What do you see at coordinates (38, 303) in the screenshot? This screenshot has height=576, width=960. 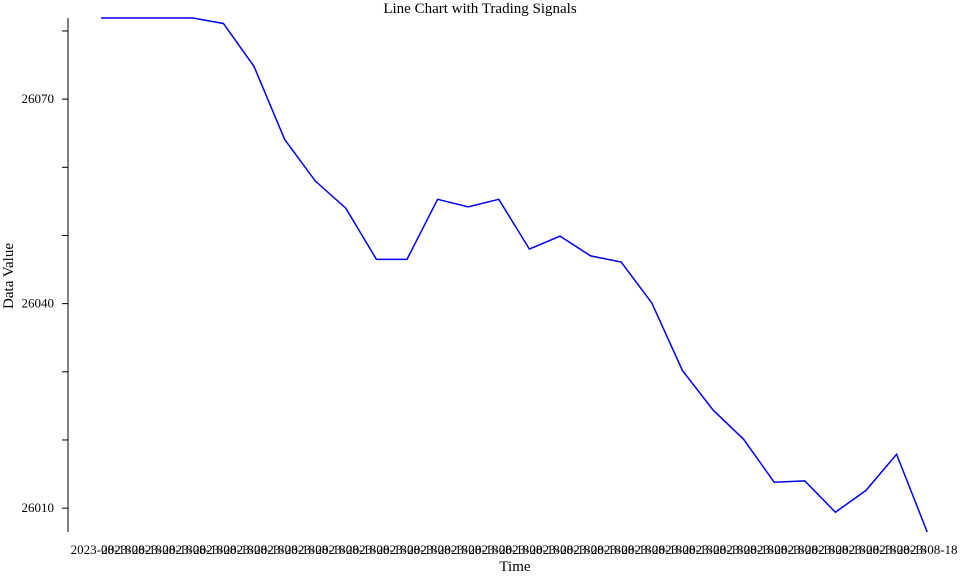 I see `y-tick-label: 26040` at bounding box center [38, 303].